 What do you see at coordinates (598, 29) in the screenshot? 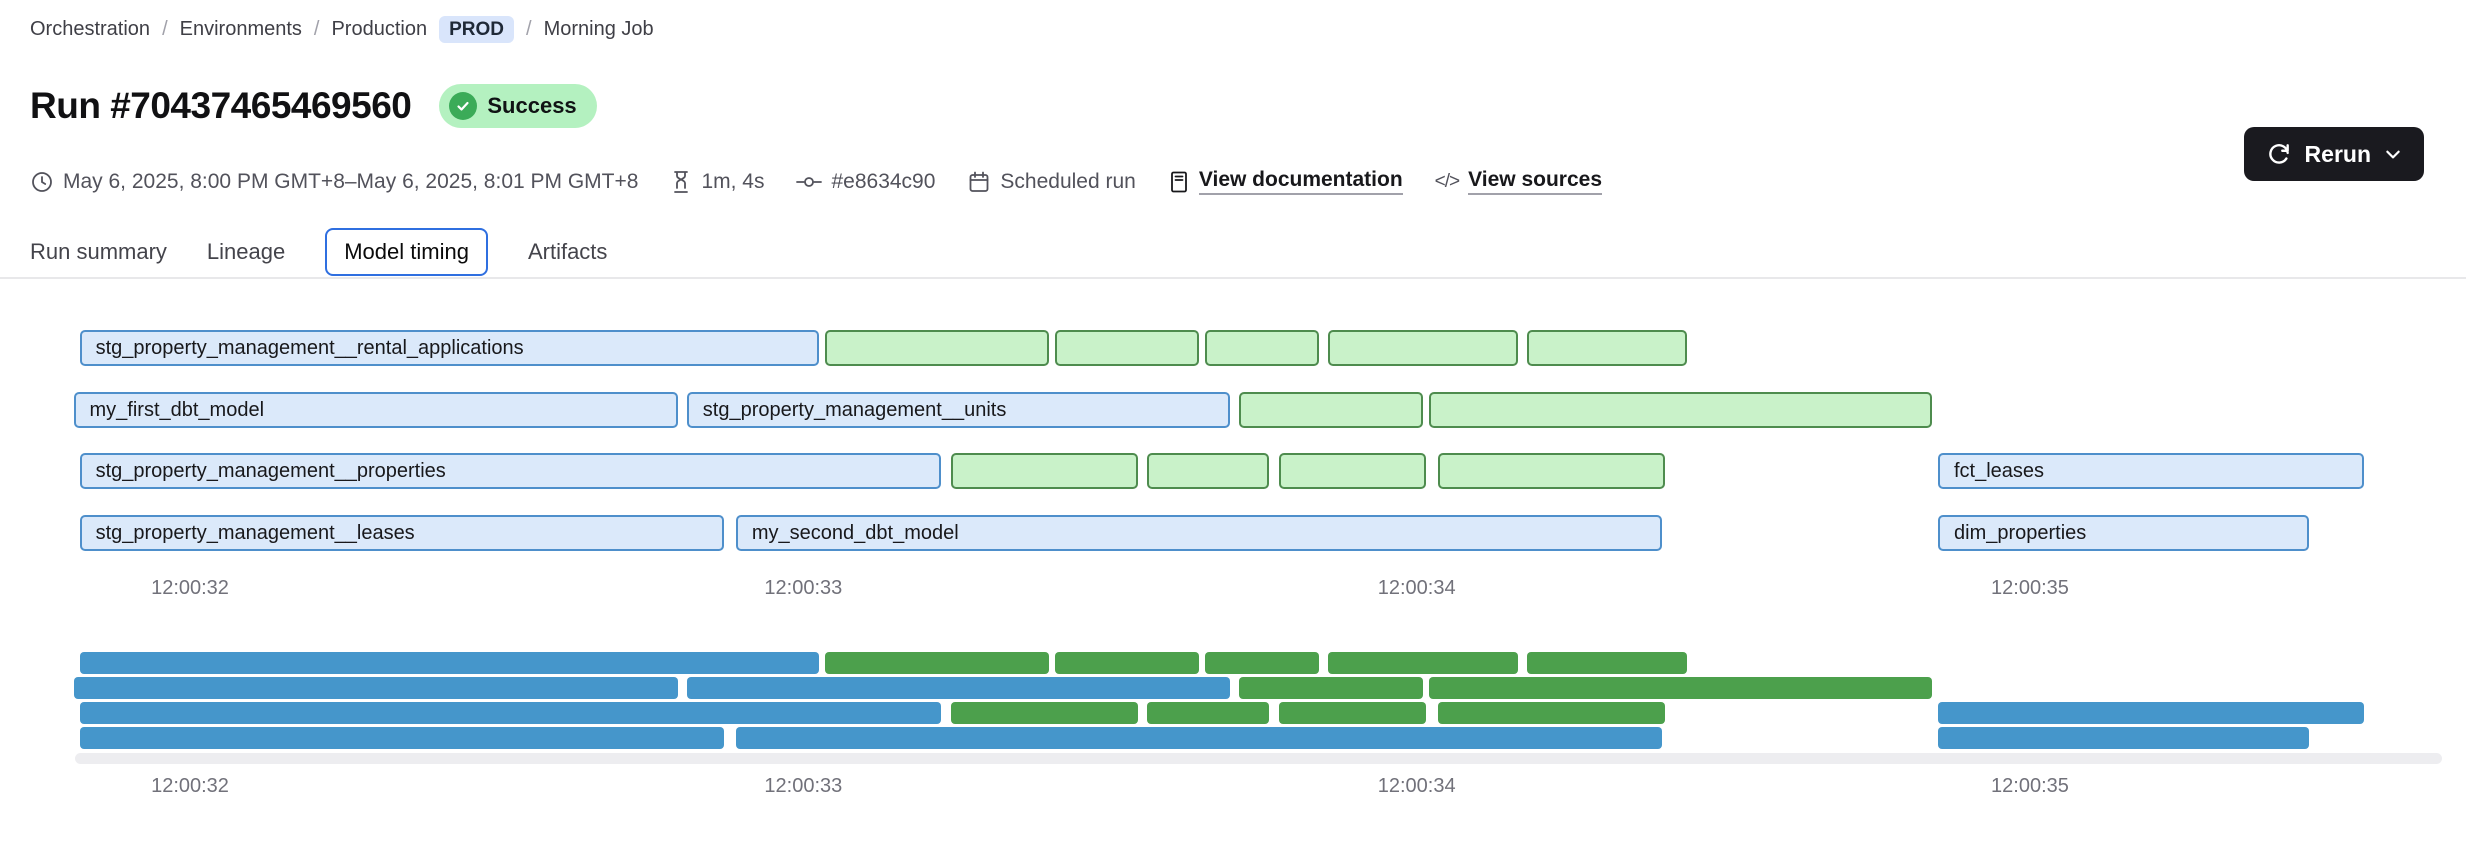
I see `breadcrumb-morning-job: Morning Job` at bounding box center [598, 29].